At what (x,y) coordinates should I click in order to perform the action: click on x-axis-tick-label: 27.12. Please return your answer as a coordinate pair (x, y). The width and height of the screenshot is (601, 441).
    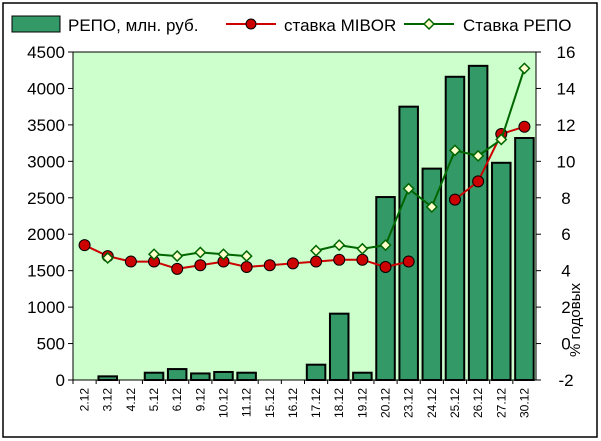
    Looking at the image, I should click on (501, 403).